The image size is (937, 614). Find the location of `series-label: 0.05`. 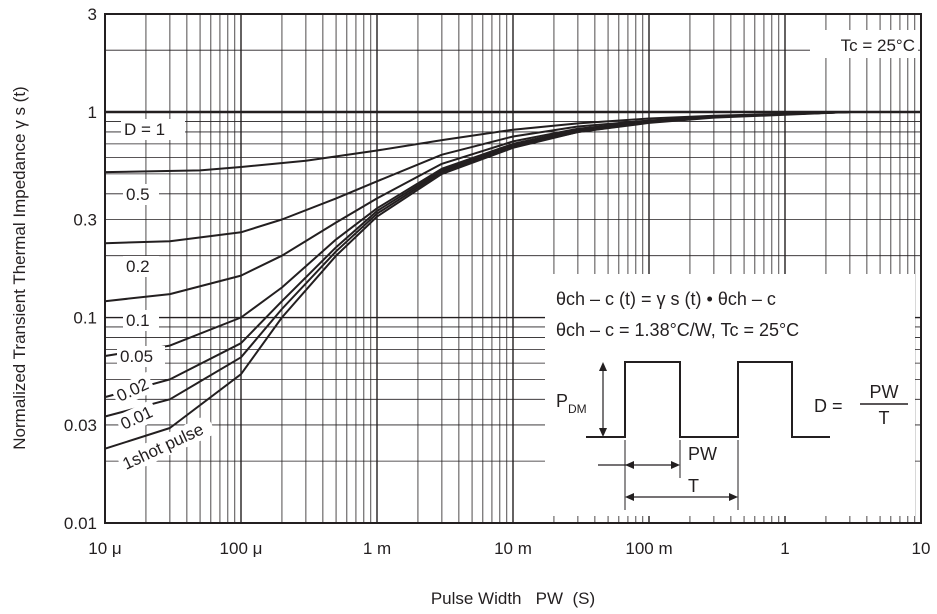

series-label: 0.05 is located at coordinates (141, 356).